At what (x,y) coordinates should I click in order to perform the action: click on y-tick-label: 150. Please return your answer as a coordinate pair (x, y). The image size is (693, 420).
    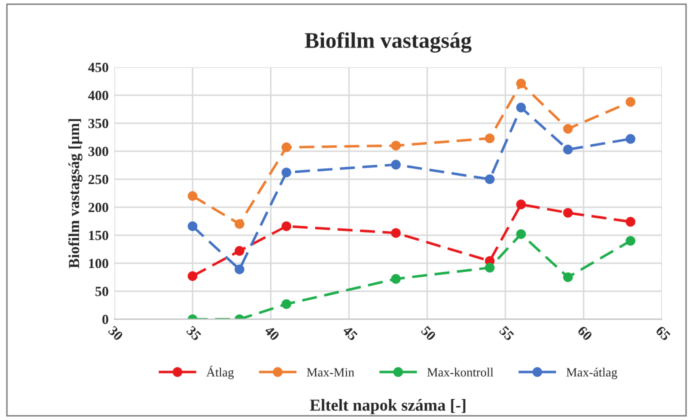
    Looking at the image, I should click on (98, 235).